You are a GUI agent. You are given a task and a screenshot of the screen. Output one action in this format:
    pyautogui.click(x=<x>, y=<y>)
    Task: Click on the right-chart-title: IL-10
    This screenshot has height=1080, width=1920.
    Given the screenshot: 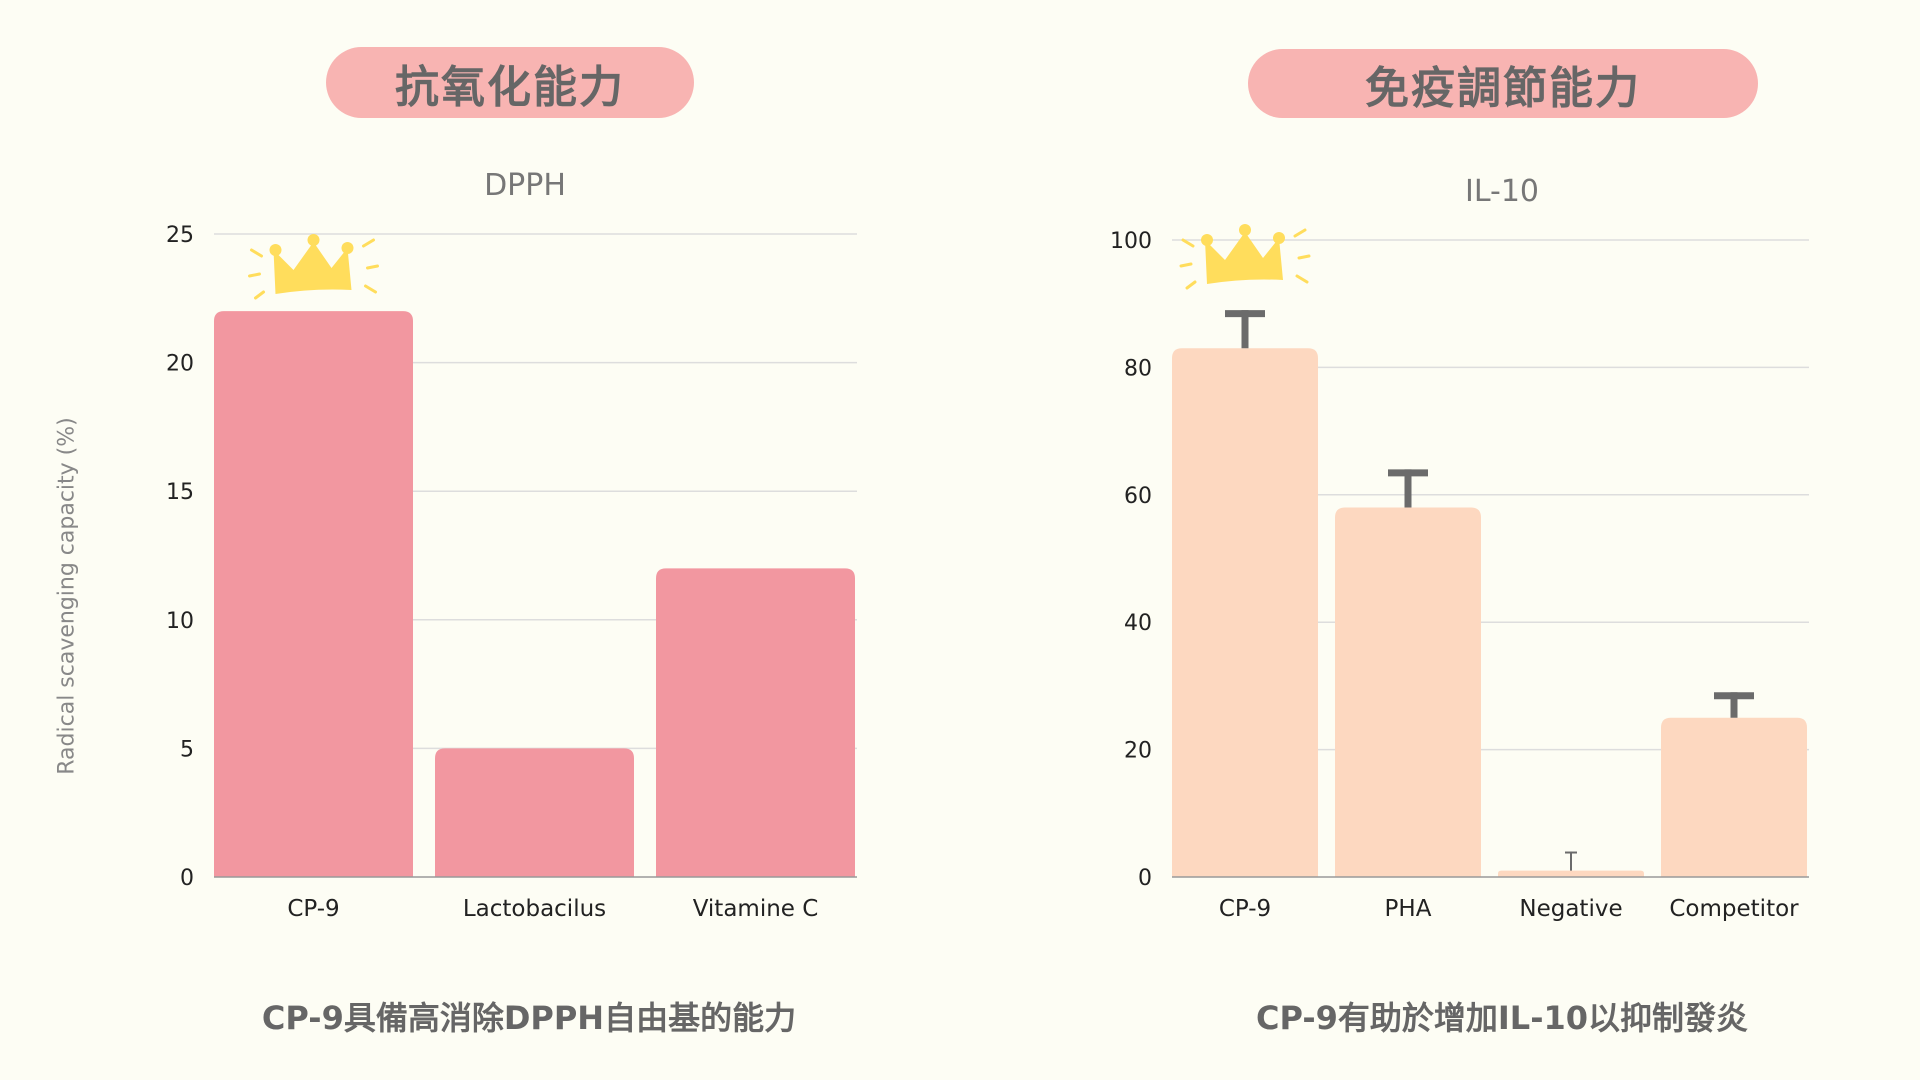 What is the action you would take?
    pyautogui.click(x=1502, y=191)
    